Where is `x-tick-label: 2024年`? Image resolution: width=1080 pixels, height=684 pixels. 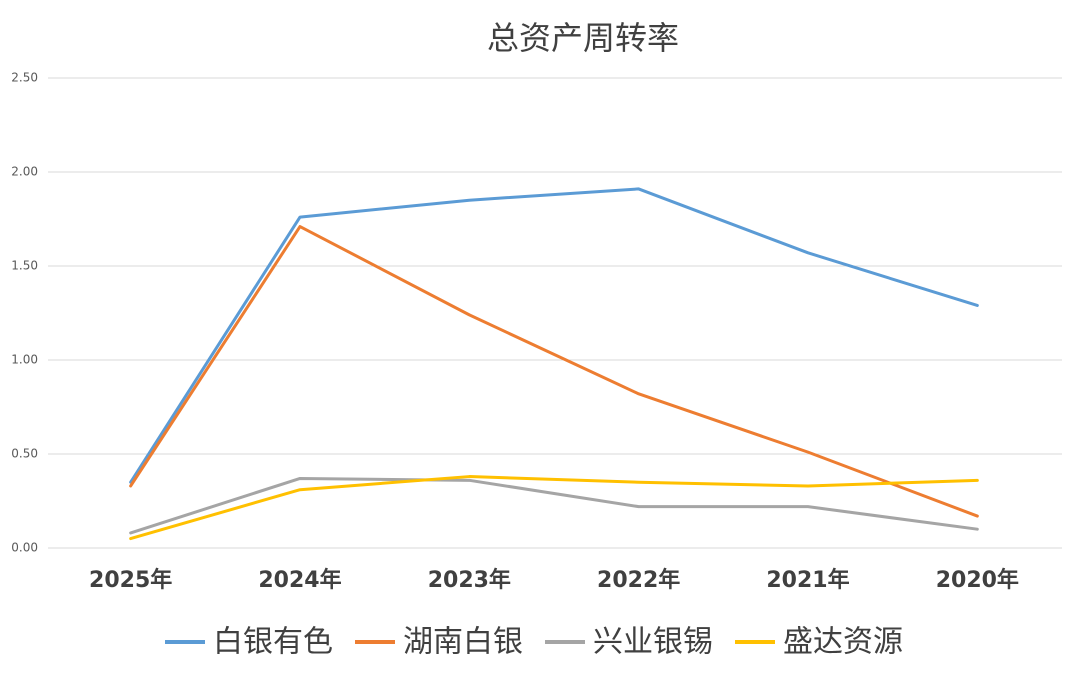
x-tick-label: 2024年 is located at coordinates (299, 580).